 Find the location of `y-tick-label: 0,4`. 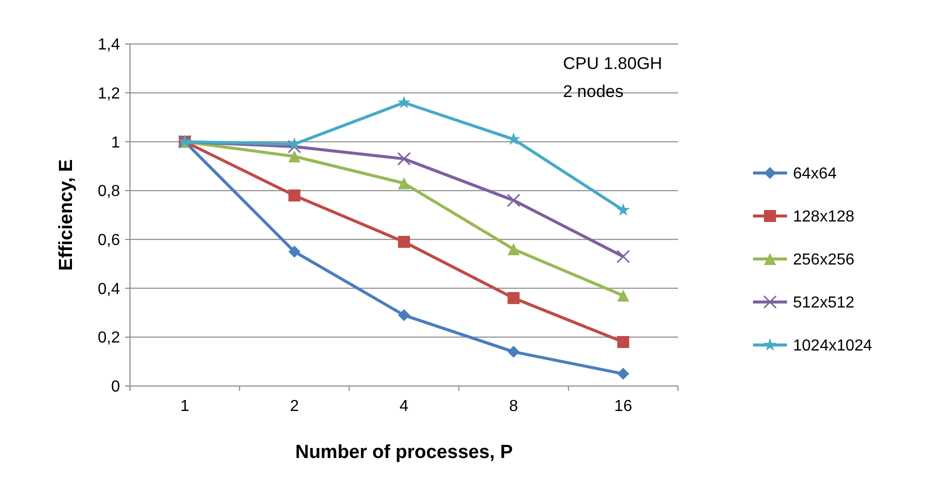

y-tick-label: 0,4 is located at coordinates (109, 289).